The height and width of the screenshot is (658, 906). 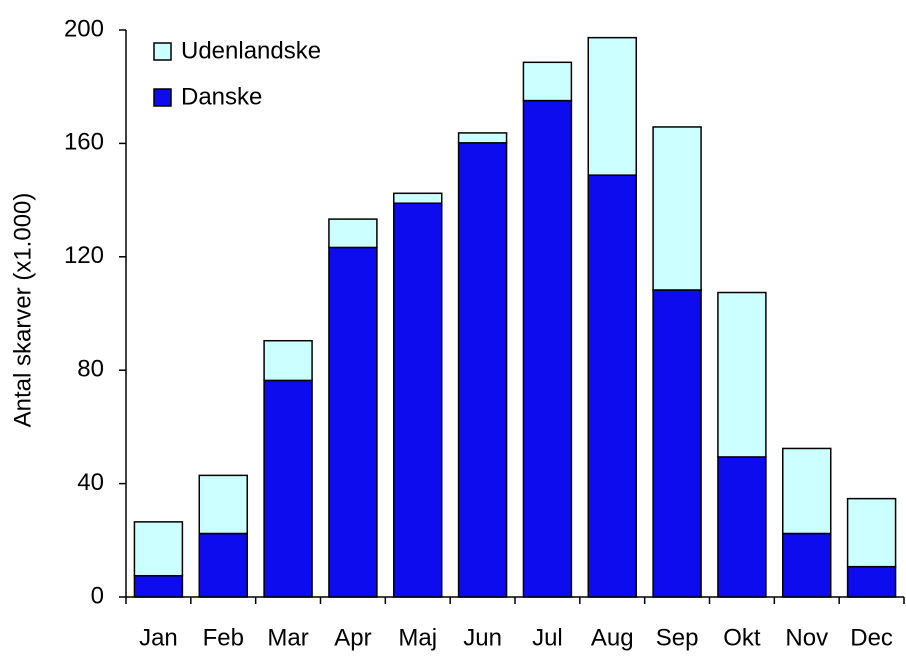 I want to click on x-tick-label: Jul, so click(x=547, y=637).